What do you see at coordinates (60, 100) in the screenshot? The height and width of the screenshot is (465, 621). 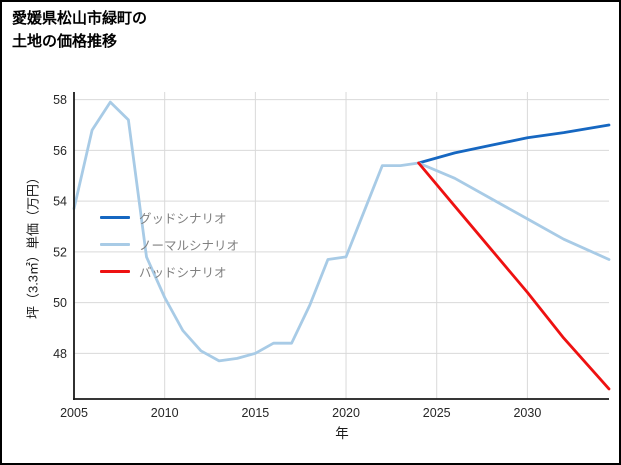 I see `y-tick-label: 58` at bounding box center [60, 100].